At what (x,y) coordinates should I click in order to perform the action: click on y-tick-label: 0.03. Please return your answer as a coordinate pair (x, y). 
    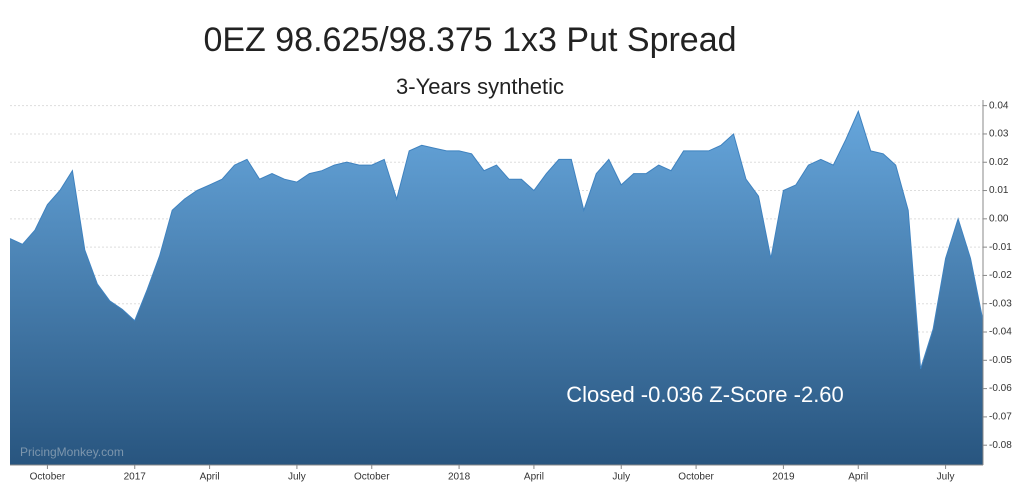
    Looking at the image, I should click on (999, 134).